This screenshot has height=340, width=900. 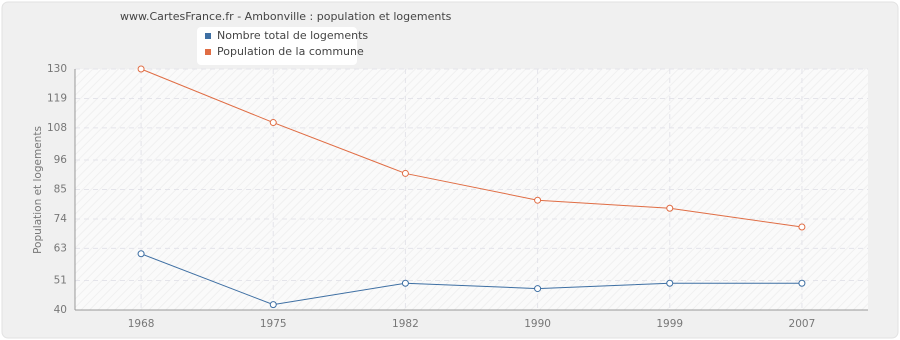 What do you see at coordinates (273, 324) in the screenshot?
I see `x-tick-label: 1975` at bounding box center [273, 324].